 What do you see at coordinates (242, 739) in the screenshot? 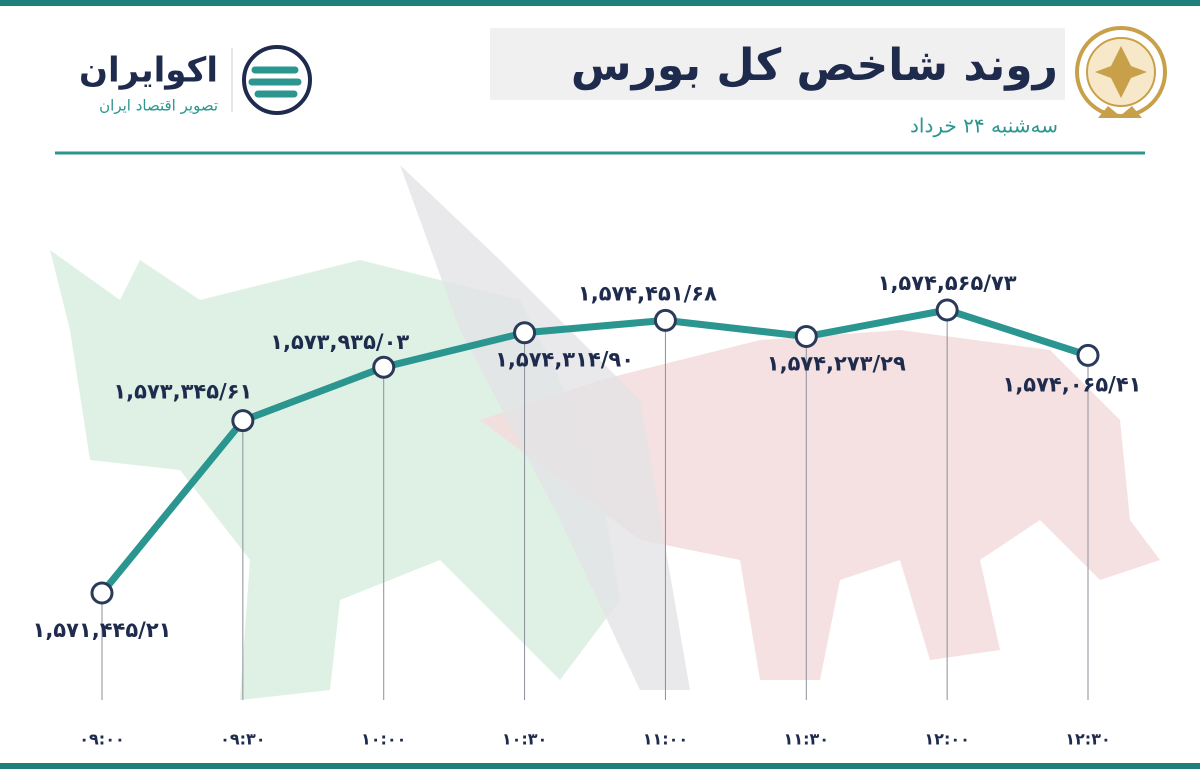
I see `x-tick-label: ۰۹:۳۰` at bounding box center [242, 739].